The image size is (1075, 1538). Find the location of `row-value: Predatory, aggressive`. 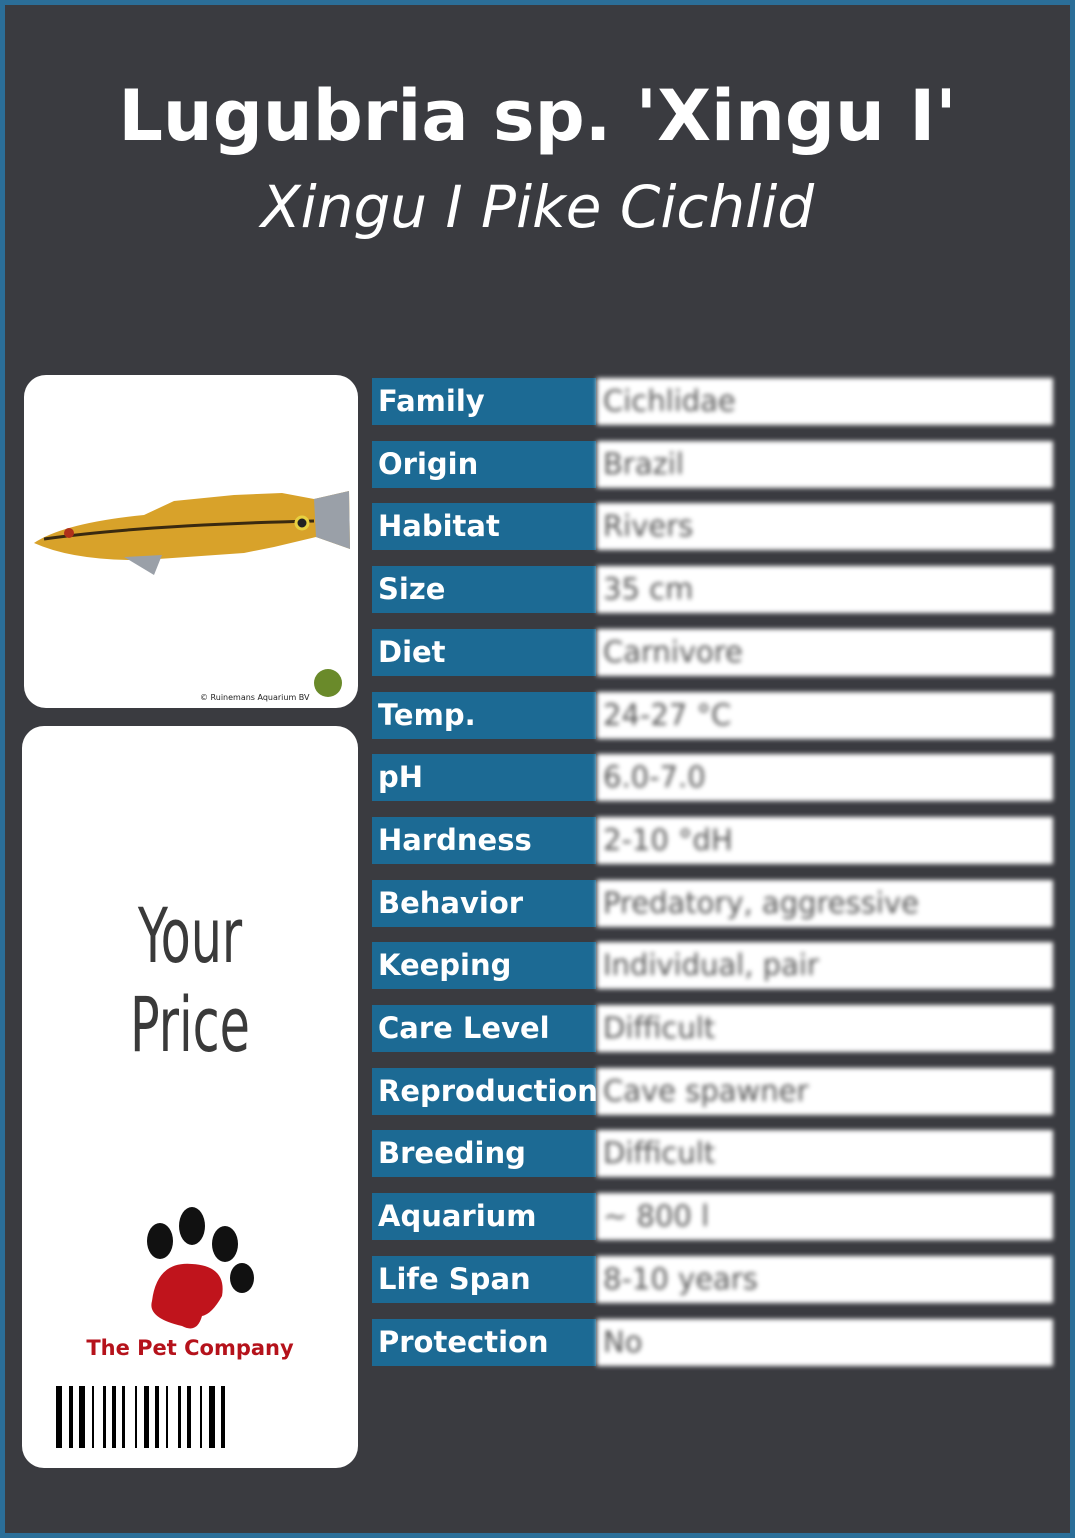

row-value: Predatory, aggressive is located at coordinates (825, 903).